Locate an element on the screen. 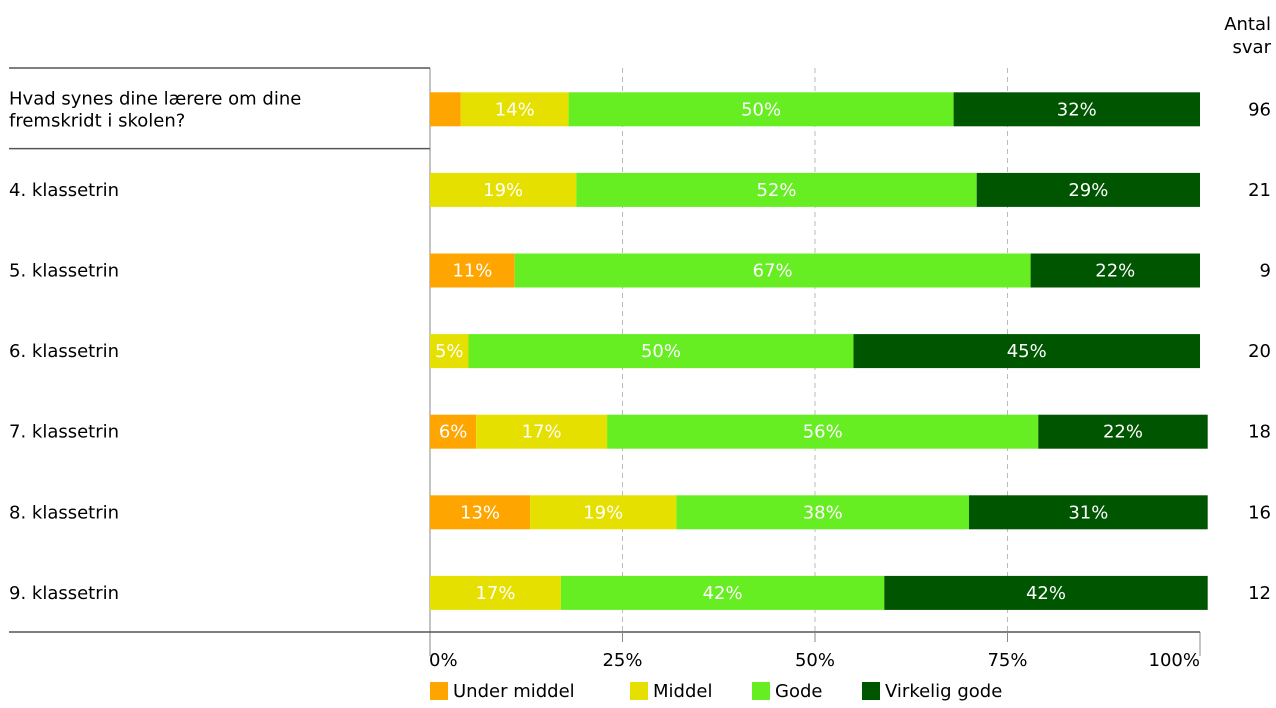 The image size is (1276, 708). data-label: 32% is located at coordinates (1077, 109).